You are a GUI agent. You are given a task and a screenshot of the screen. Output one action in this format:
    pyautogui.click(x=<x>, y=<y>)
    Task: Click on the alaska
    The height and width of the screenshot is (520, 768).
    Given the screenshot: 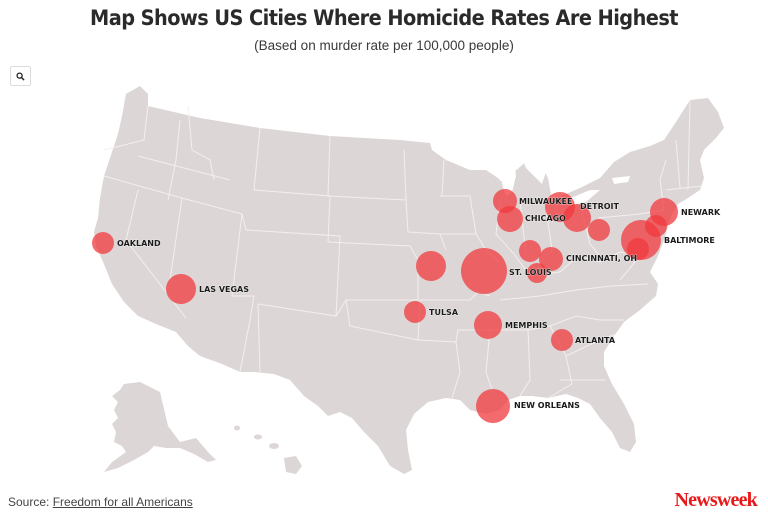 What is the action you would take?
    pyautogui.click(x=160, y=427)
    